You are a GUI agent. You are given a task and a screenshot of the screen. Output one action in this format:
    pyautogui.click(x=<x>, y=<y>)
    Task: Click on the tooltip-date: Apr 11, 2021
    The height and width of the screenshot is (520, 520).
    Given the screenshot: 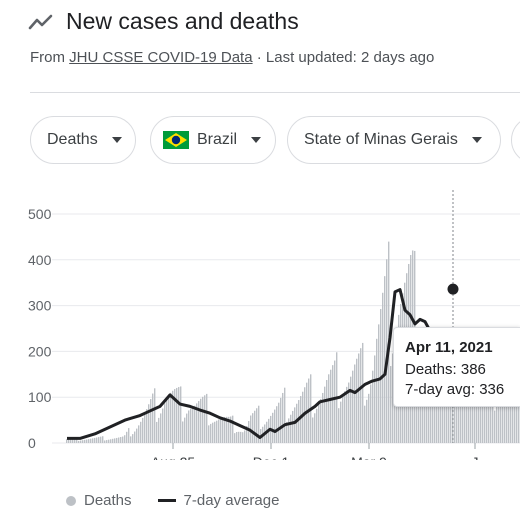 What is the action you would take?
    pyautogui.click(x=449, y=347)
    